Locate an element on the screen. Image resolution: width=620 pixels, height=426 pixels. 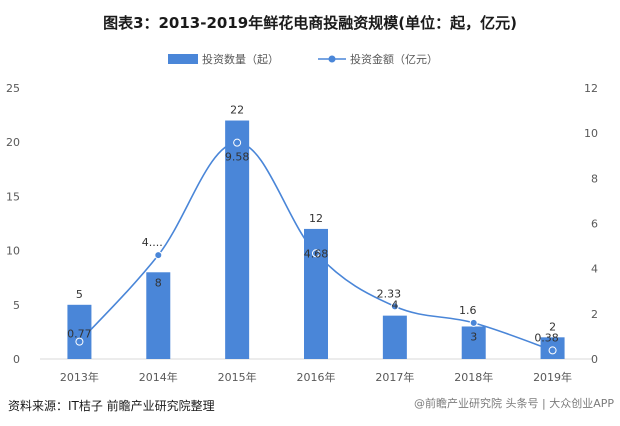
y-right-tick-label: 0 is located at coordinates (594, 359).